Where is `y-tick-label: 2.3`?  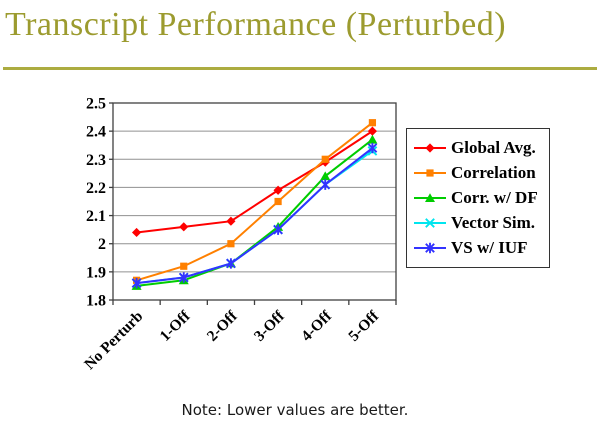 y-tick-label: 2.3 is located at coordinates (96, 160).